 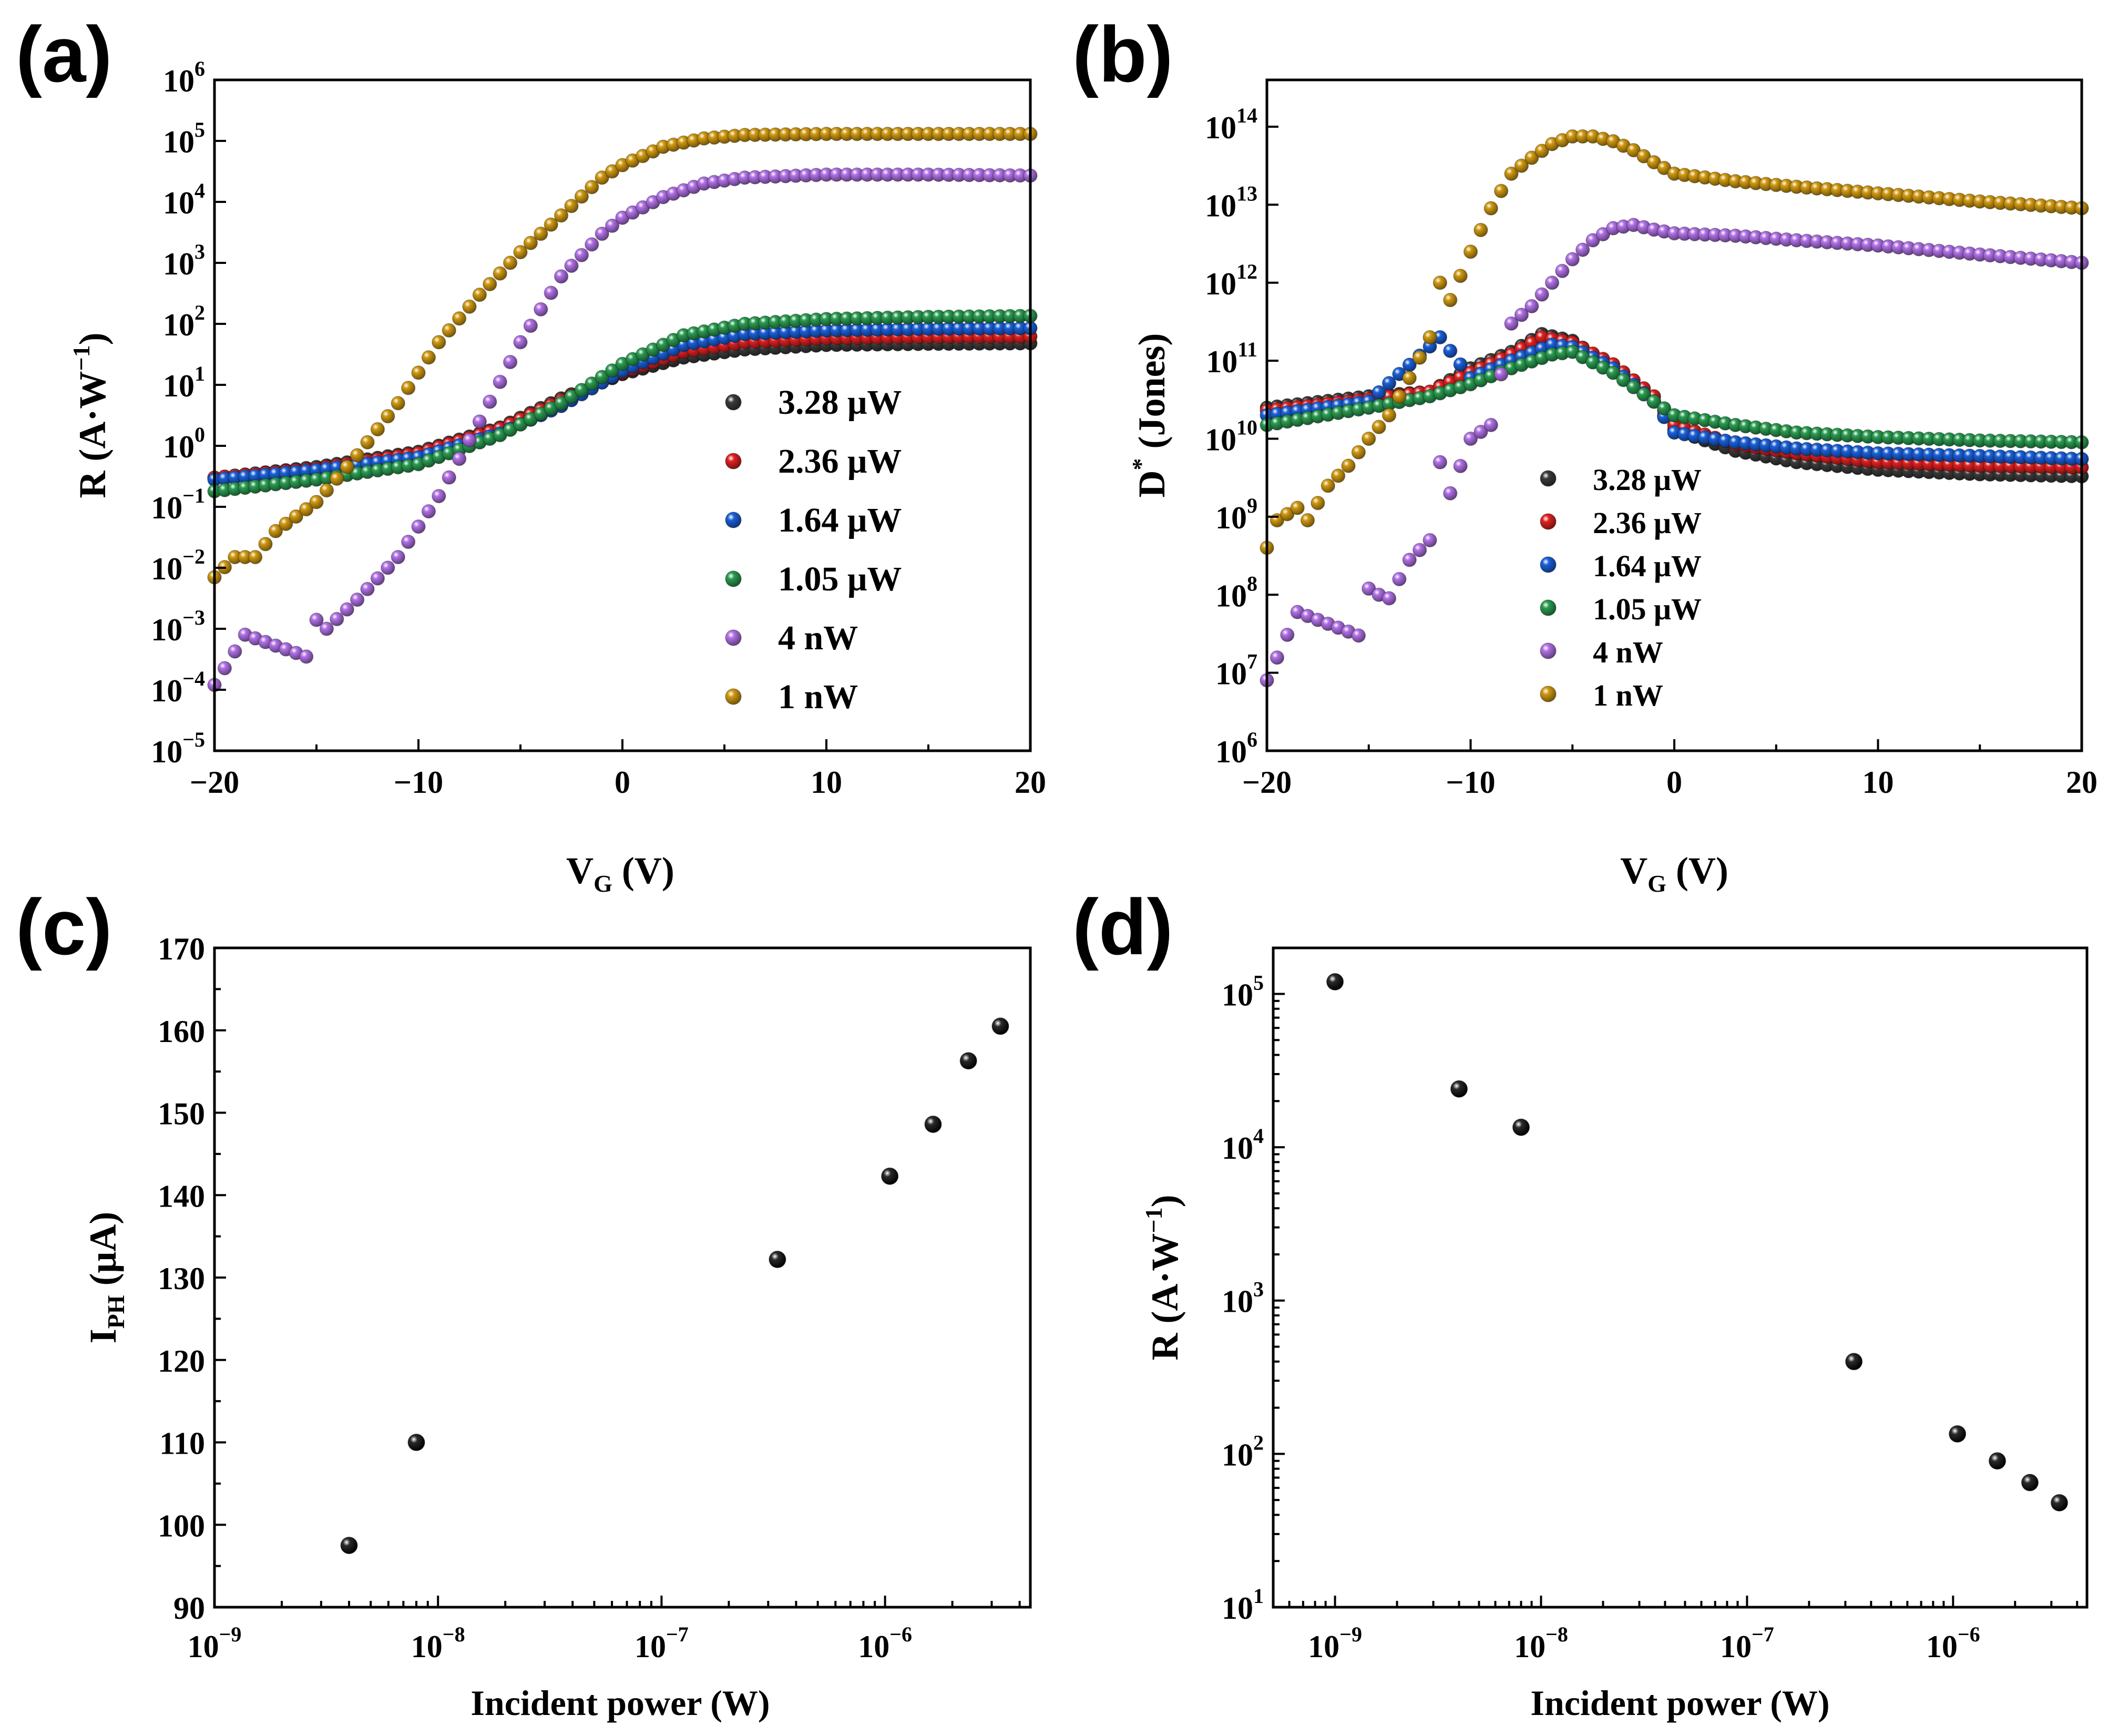 I want to click on y-tick-label: 108, so click(x=1236, y=592).